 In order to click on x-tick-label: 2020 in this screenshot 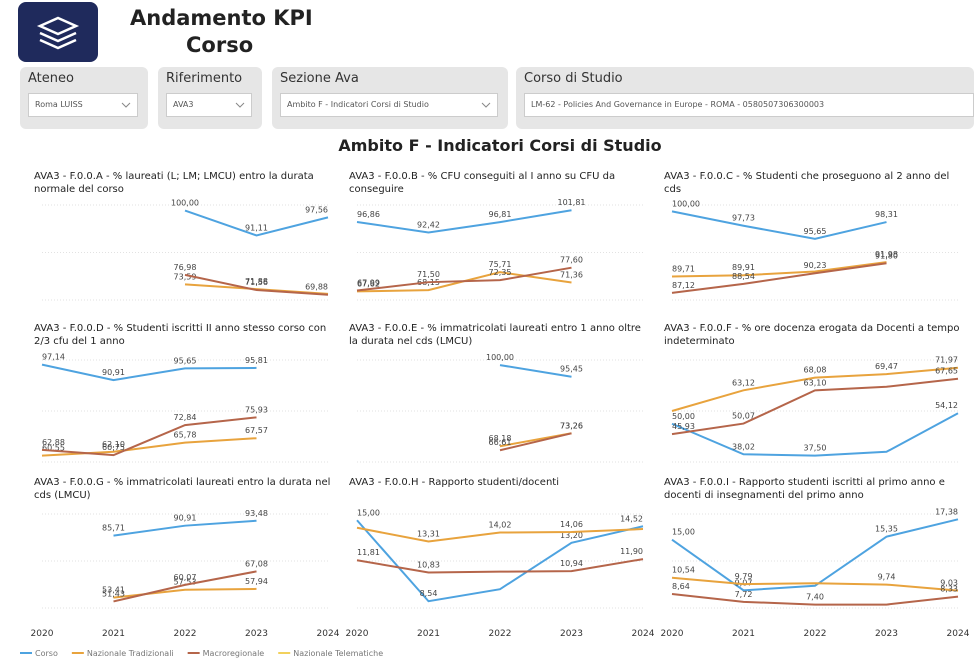, I will do `click(357, 634)`.